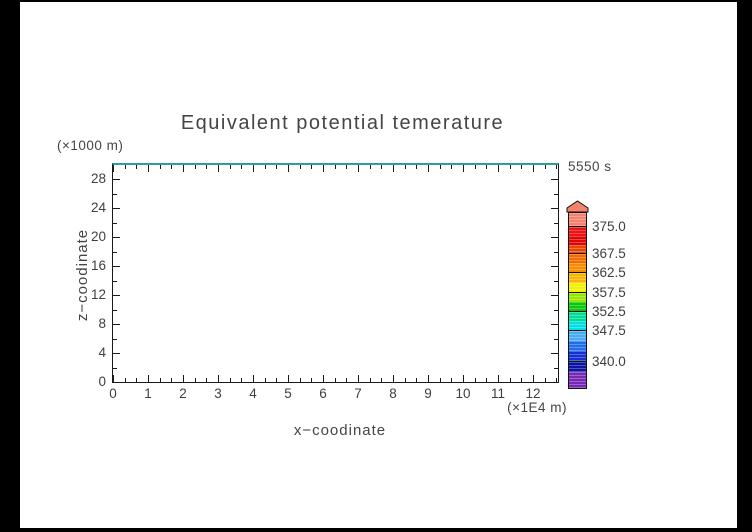  I want to click on colorbar-level-label: 367.5, so click(609, 253).